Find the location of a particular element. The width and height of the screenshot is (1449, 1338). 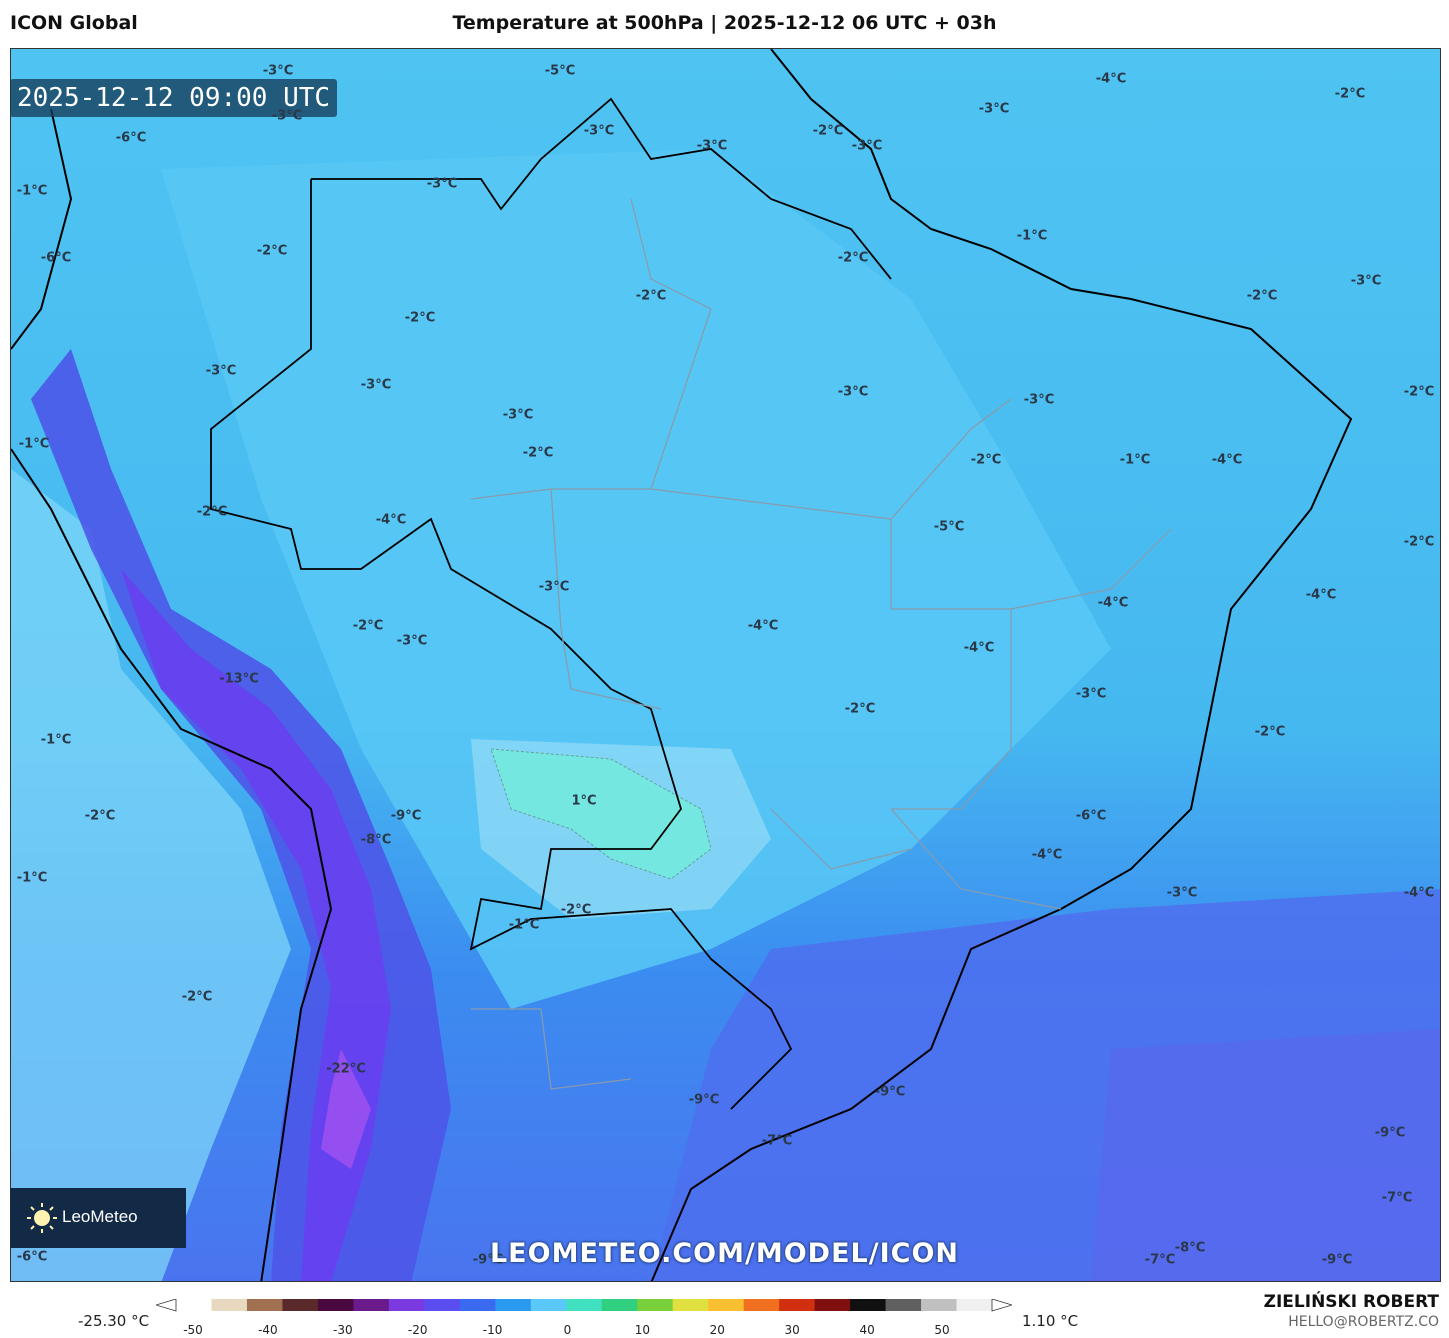

field-andes-cold is located at coordinates (256, 925).